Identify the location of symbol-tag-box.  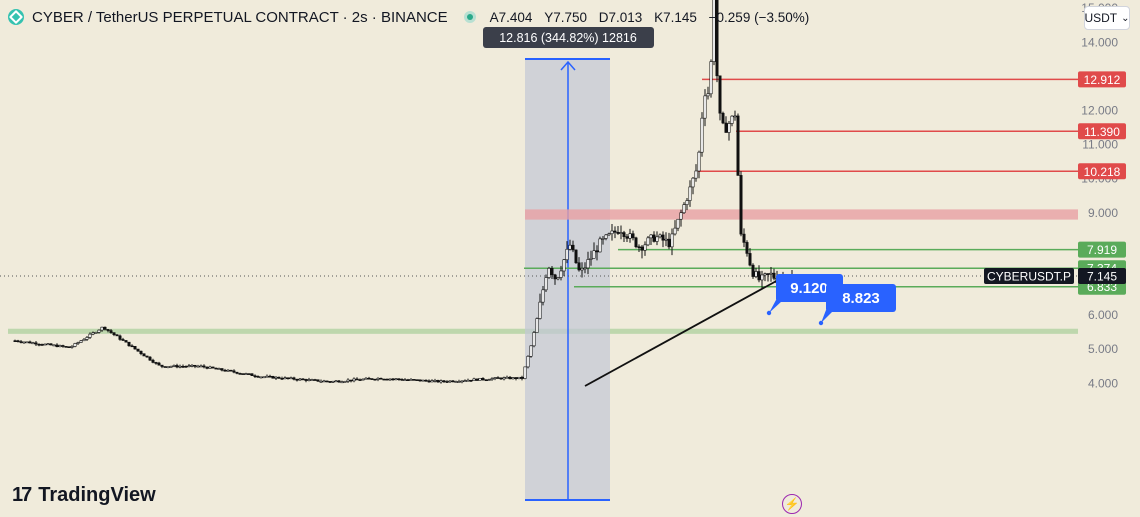
(1029, 276).